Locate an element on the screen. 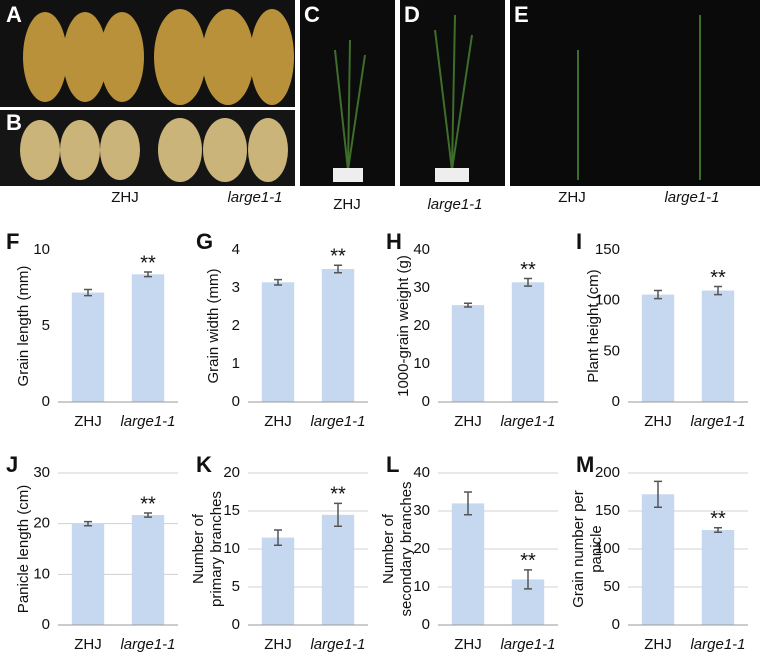  y-axis-label: Grain length (mm) is located at coordinates (23, 326).